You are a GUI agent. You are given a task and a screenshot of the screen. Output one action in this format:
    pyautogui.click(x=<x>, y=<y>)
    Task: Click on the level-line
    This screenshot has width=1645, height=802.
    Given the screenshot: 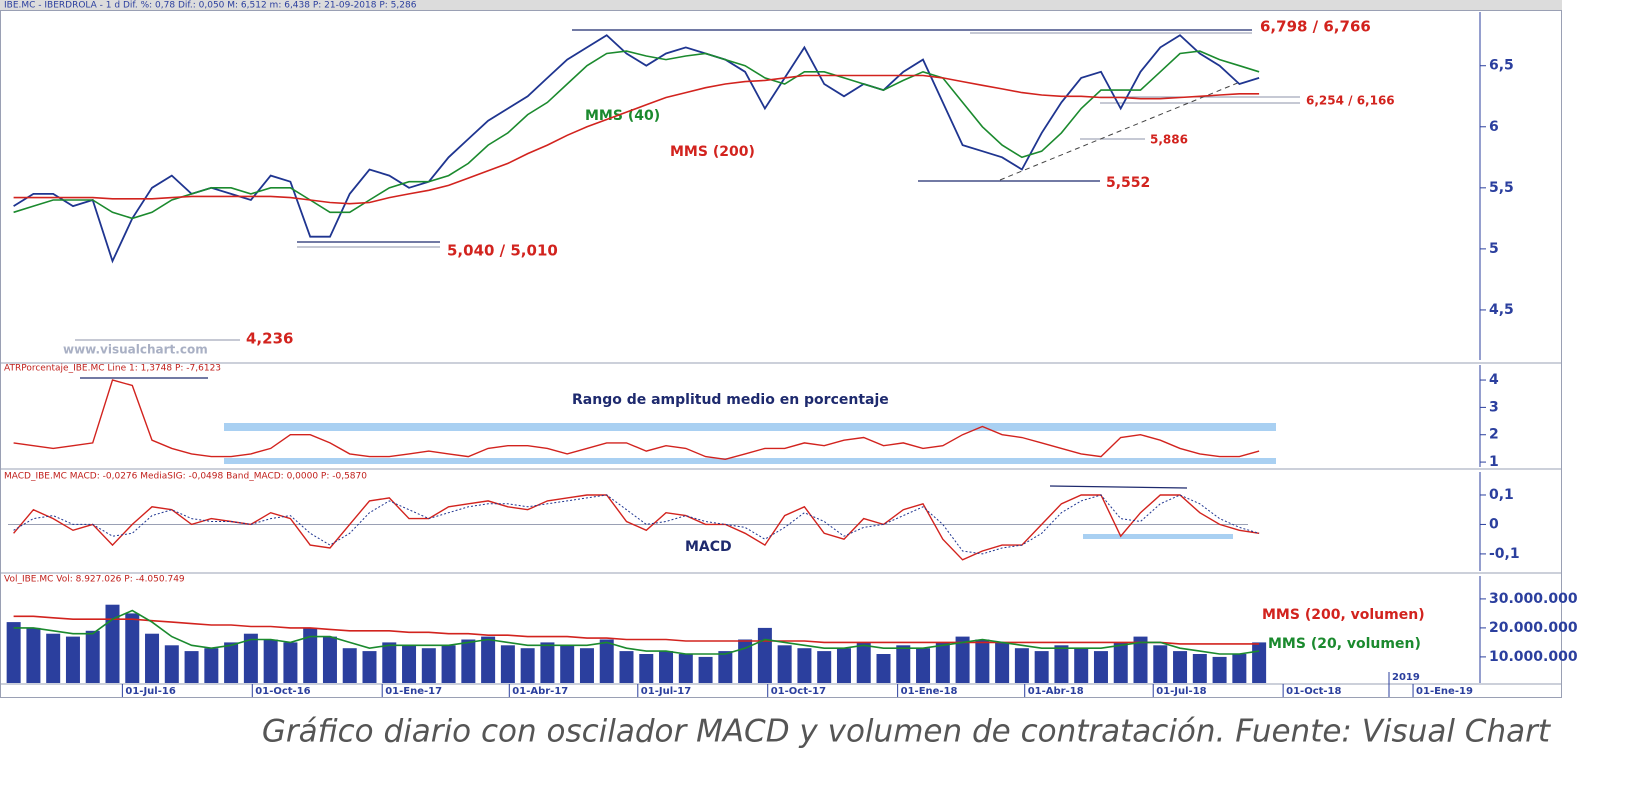 What is the action you would take?
    pyautogui.click(x=1118, y=487)
    